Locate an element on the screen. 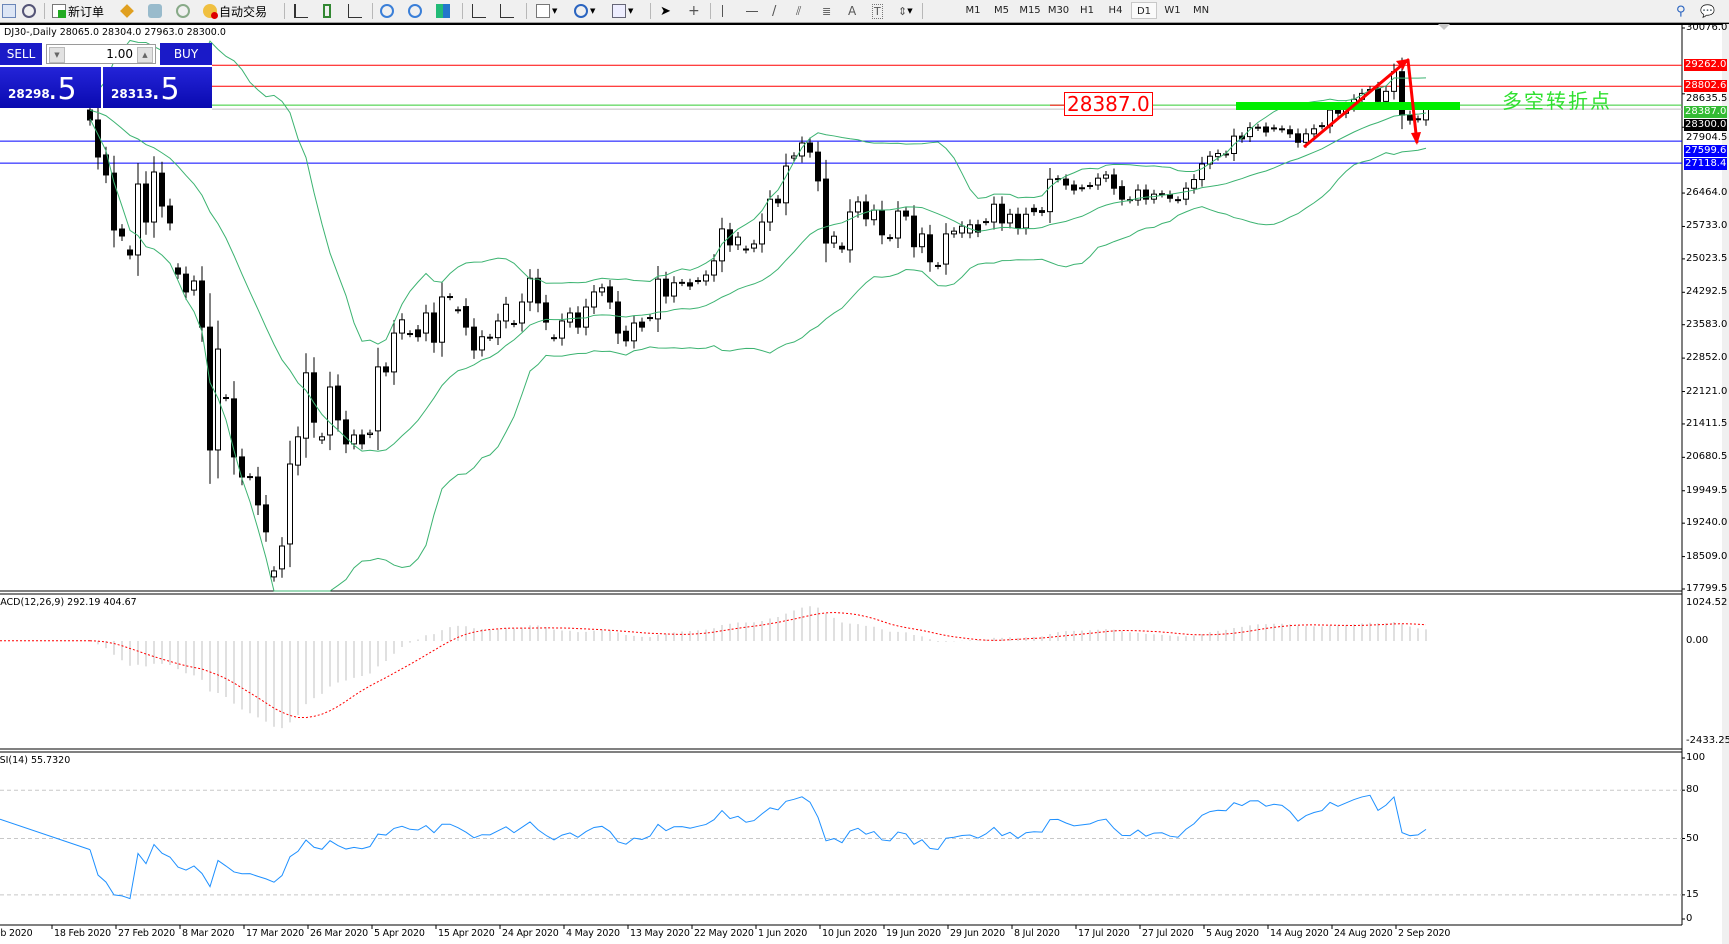 The width and height of the screenshot is (1729, 944). timeframe-h4: H4 is located at coordinates (1115, 10).